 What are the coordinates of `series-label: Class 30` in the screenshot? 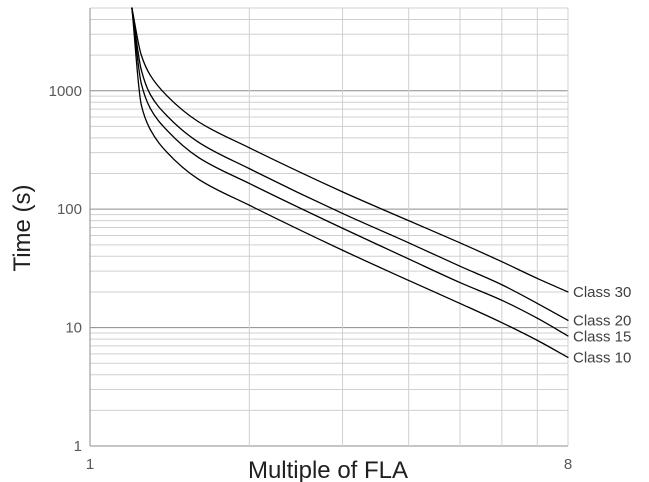 It's located at (602, 292).